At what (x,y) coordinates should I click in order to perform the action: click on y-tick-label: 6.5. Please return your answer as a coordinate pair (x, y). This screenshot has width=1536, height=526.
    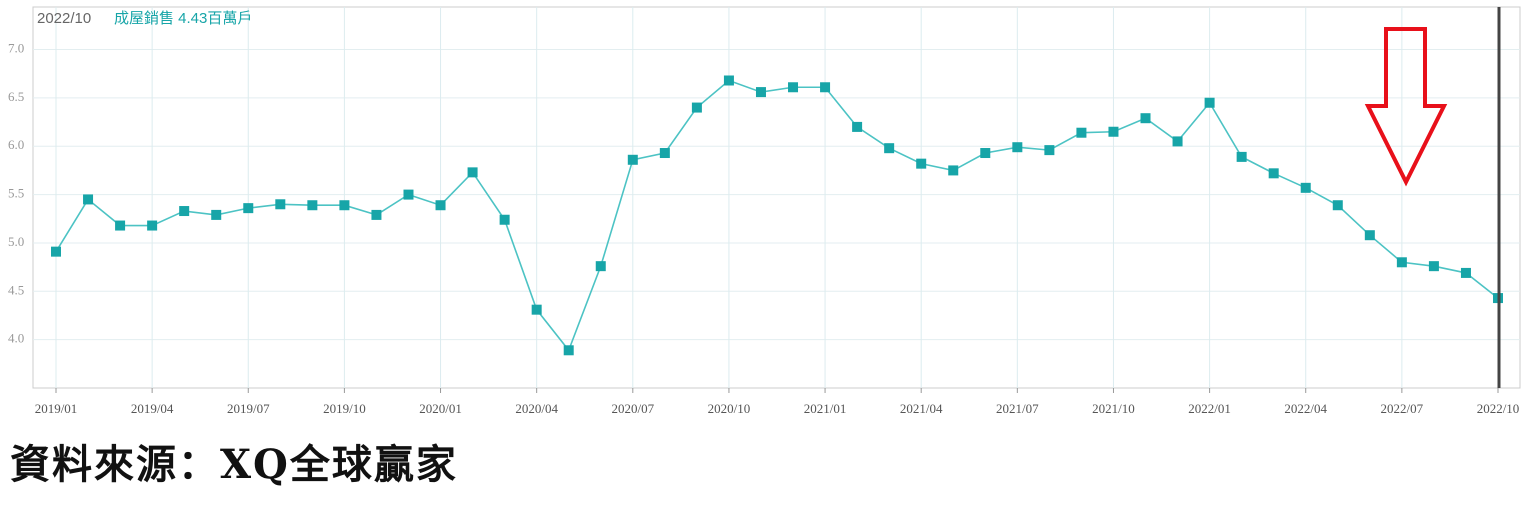
    Looking at the image, I should click on (16, 96).